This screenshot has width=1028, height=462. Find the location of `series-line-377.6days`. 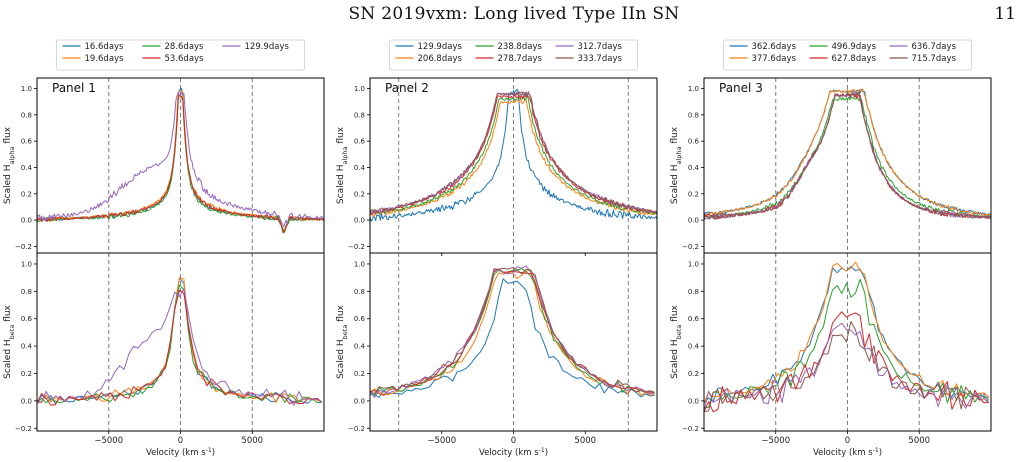

series-line-377.6days is located at coordinates (847, 332).